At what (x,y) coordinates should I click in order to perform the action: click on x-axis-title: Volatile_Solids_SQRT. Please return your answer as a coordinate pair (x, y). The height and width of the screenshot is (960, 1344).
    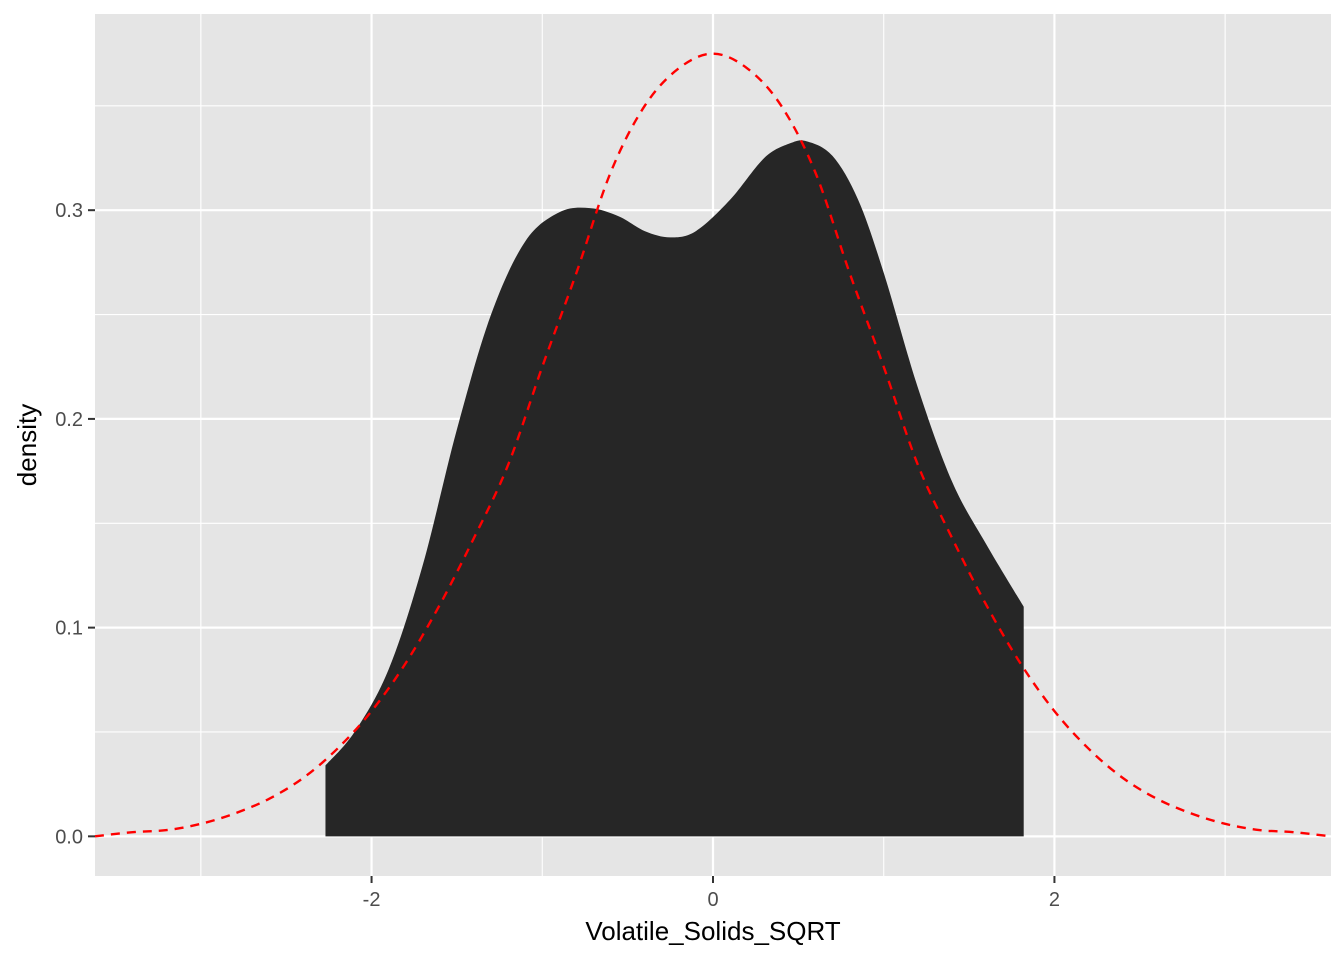
    Looking at the image, I should click on (712, 931).